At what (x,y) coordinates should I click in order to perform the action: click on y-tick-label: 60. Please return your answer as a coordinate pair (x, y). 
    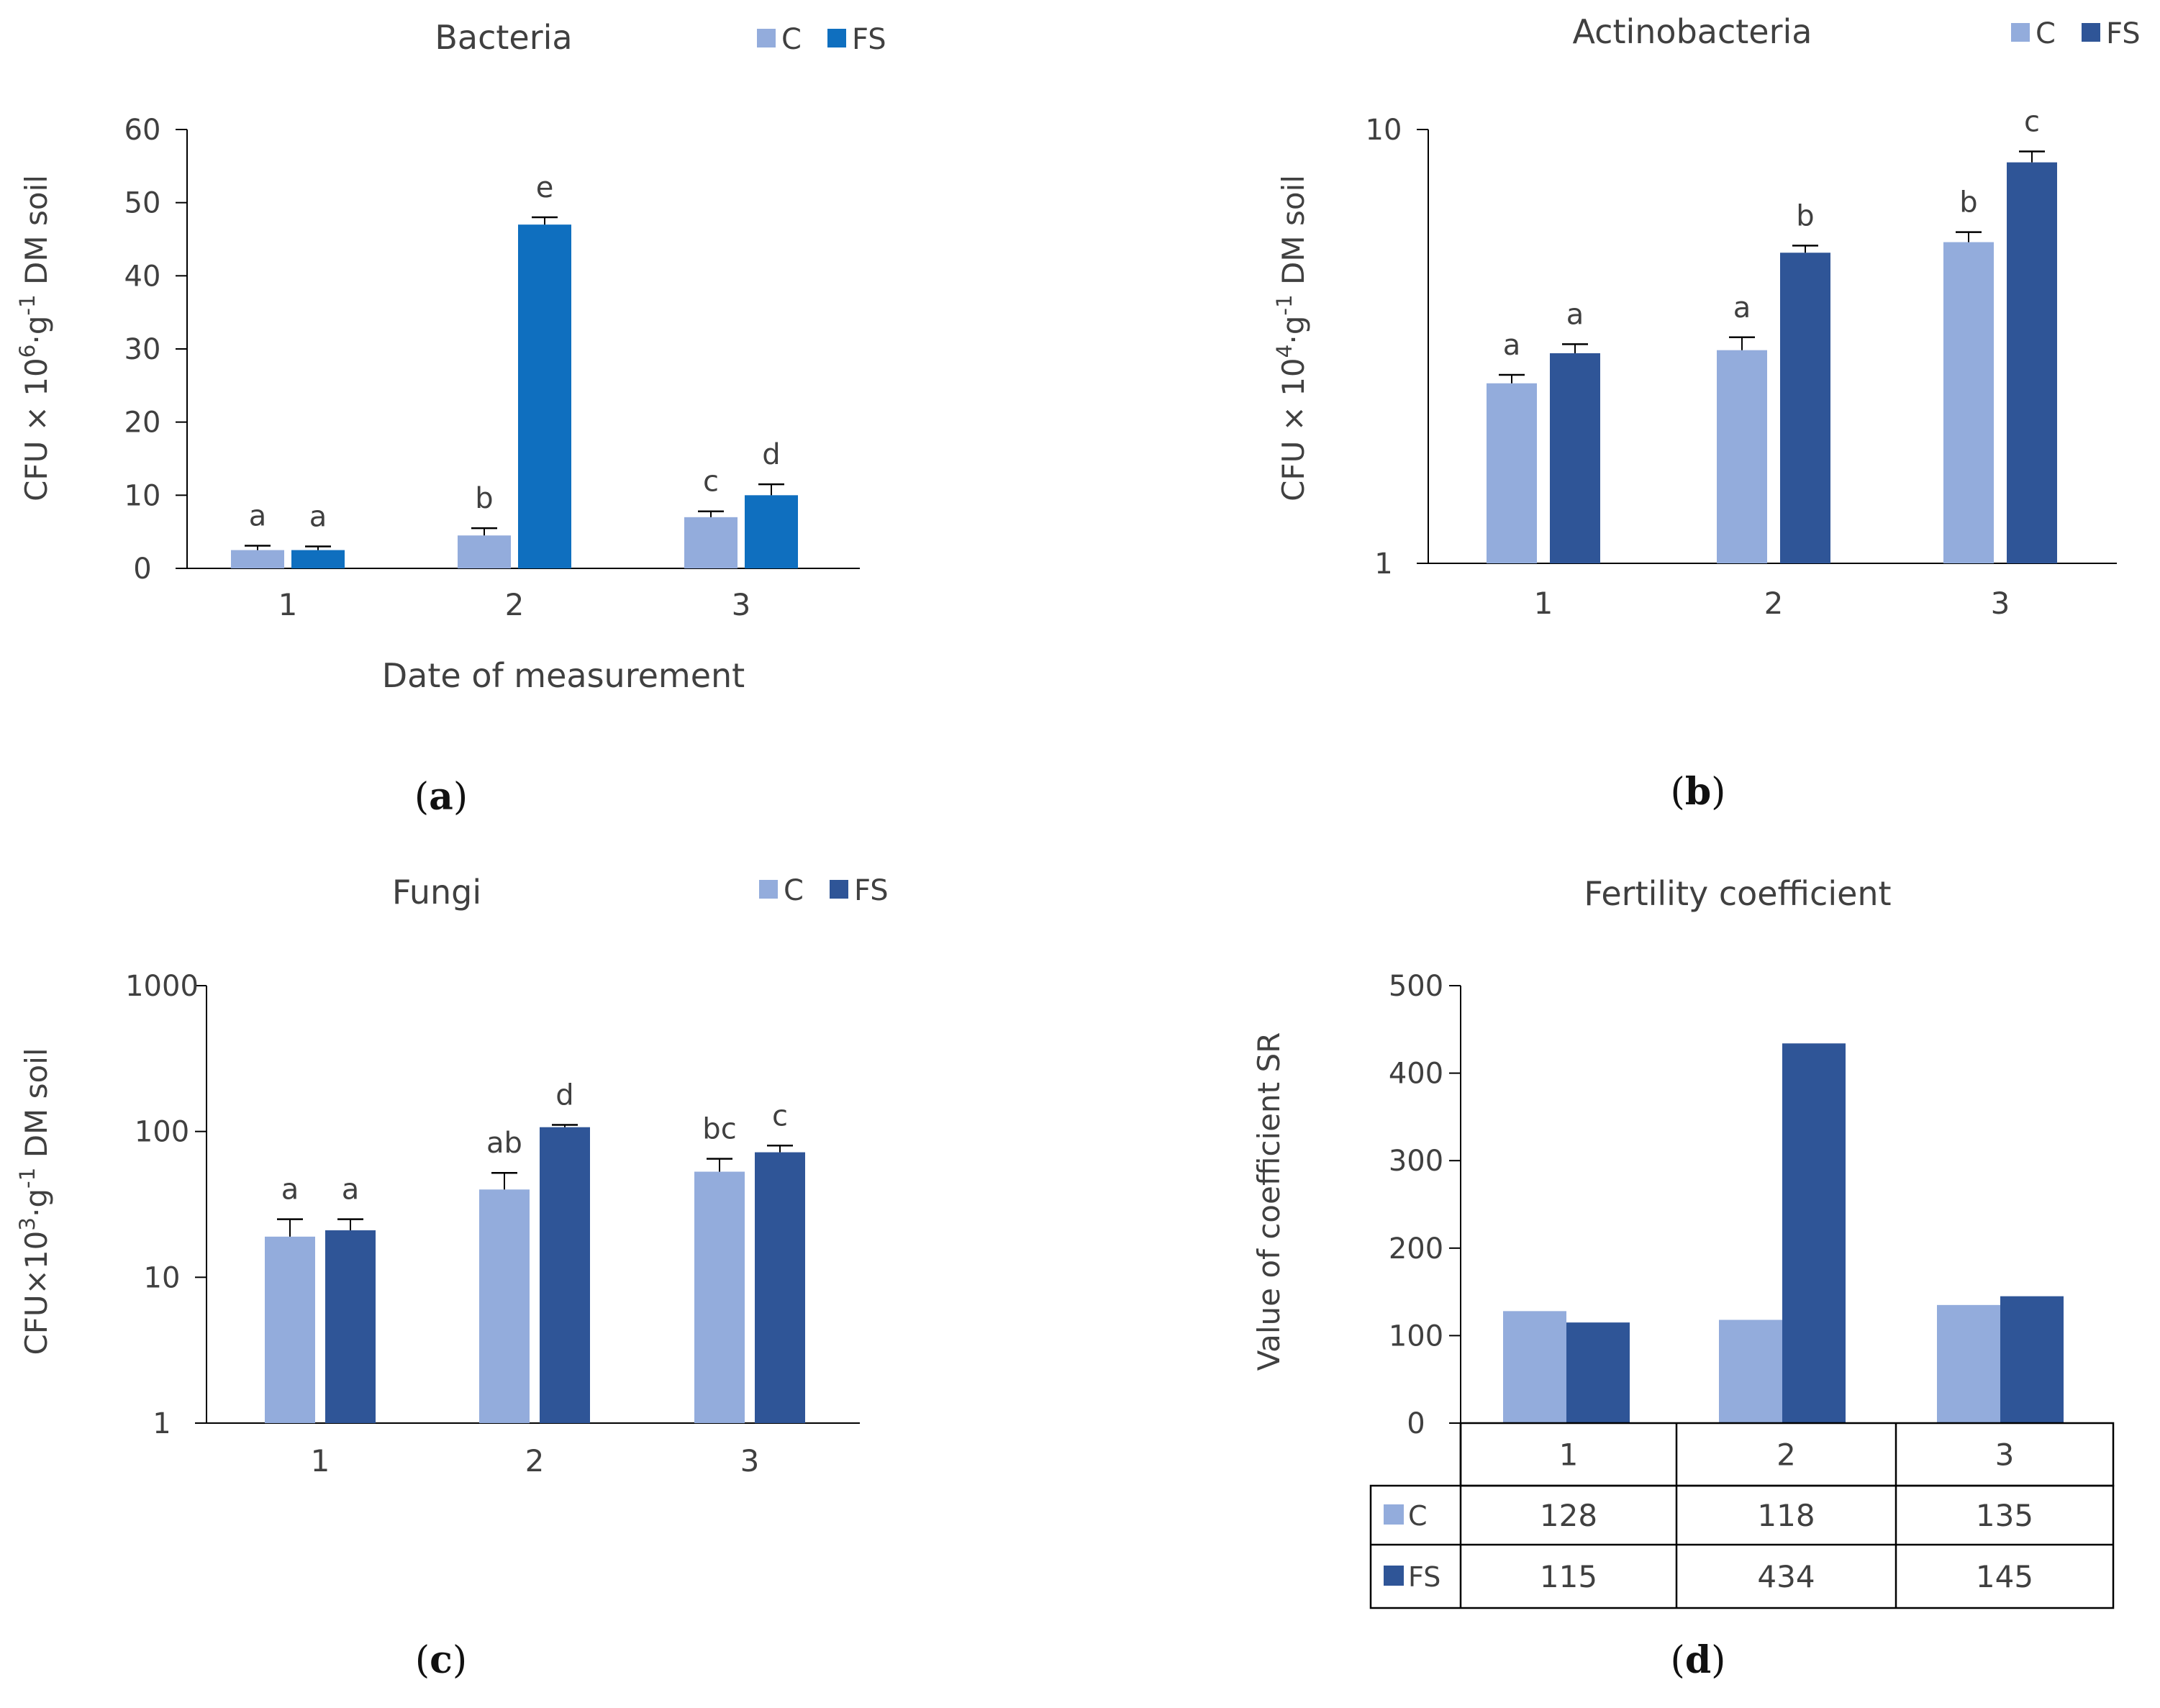
    Looking at the image, I should click on (142, 130).